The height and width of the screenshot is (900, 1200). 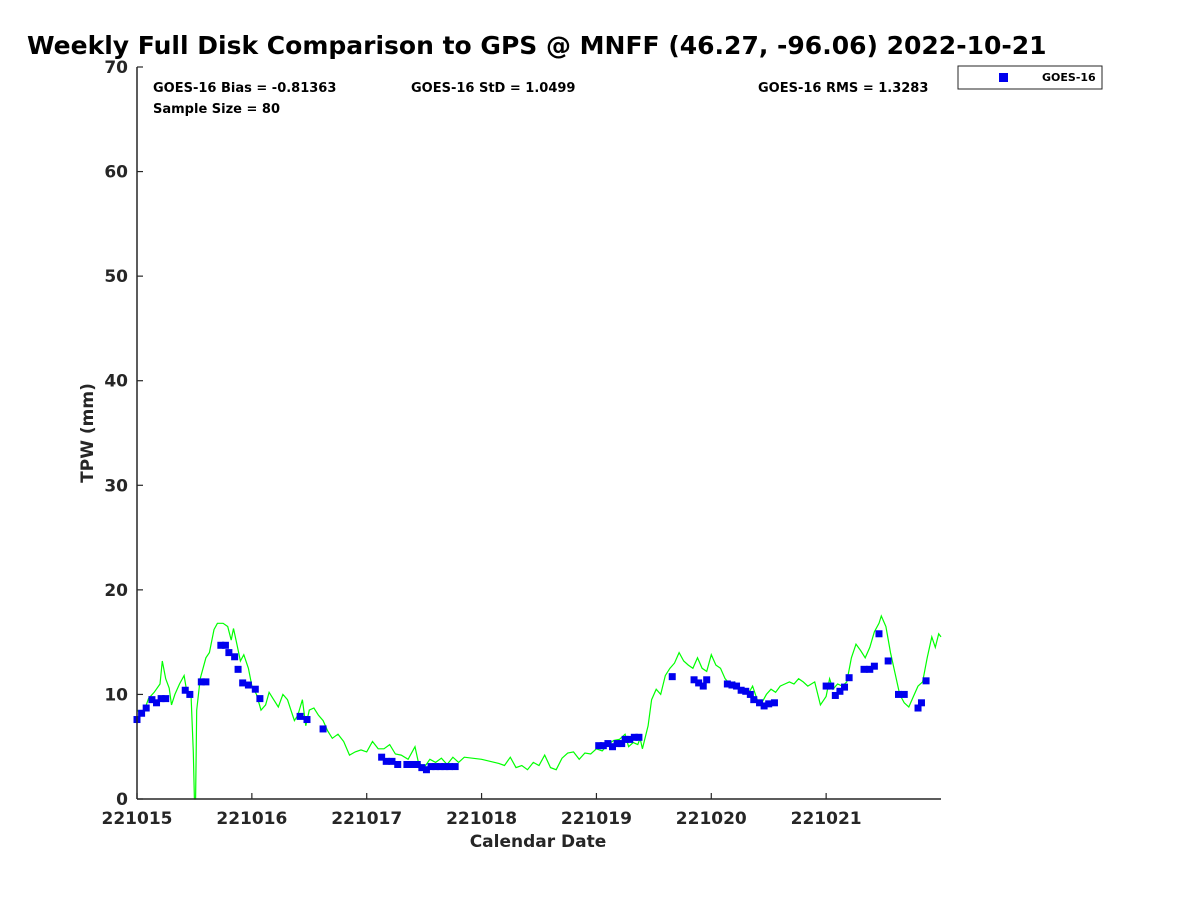 What do you see at coordinates (116, 486) in the screenshot?
I see `y-tick-label: 30` at bounding box center [116, 486].